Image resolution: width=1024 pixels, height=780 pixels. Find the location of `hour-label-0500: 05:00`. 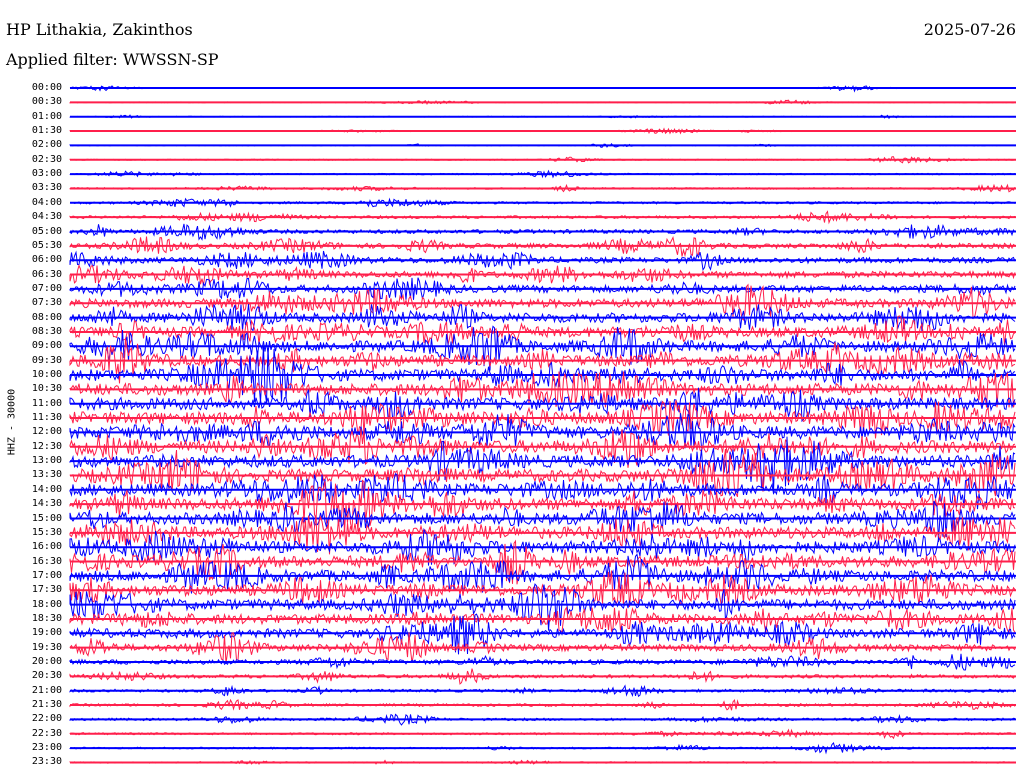

hour-label-0500: 05:00 is located at coordinates (46, 231).